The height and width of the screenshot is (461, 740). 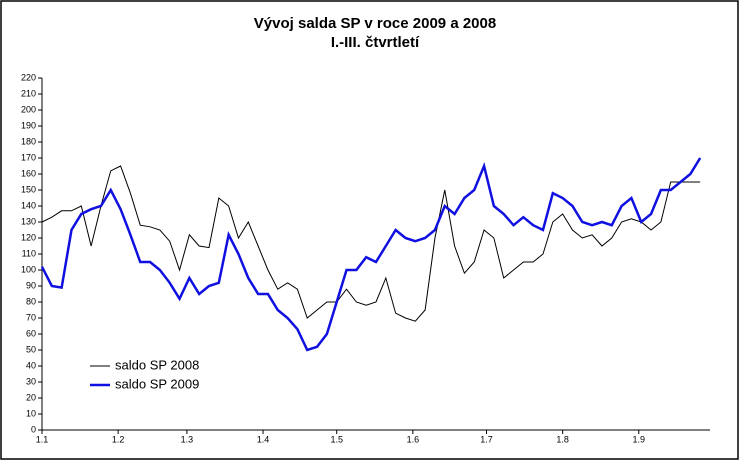 I want to click on y-tick-label: 210, so click(x=28, y=93).